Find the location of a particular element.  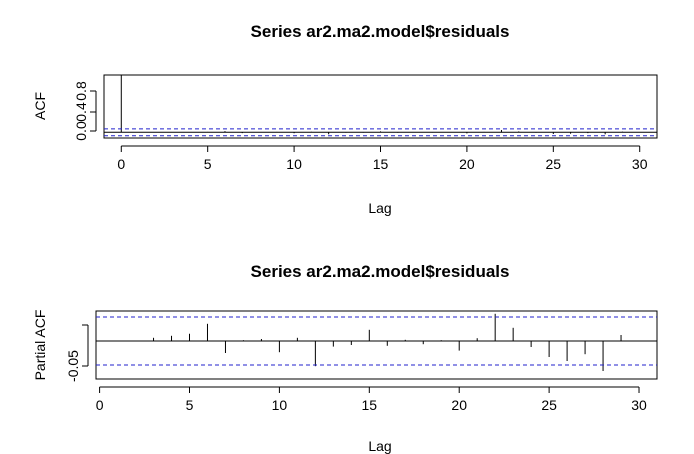

pacf-y-label: Partial ACF is located at coordinates (40, 345).